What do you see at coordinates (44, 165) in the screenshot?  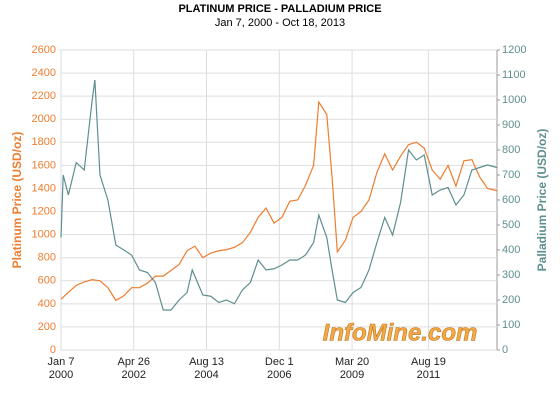 I see `y-tick-label: 1600` at bounding box center [44, 165].